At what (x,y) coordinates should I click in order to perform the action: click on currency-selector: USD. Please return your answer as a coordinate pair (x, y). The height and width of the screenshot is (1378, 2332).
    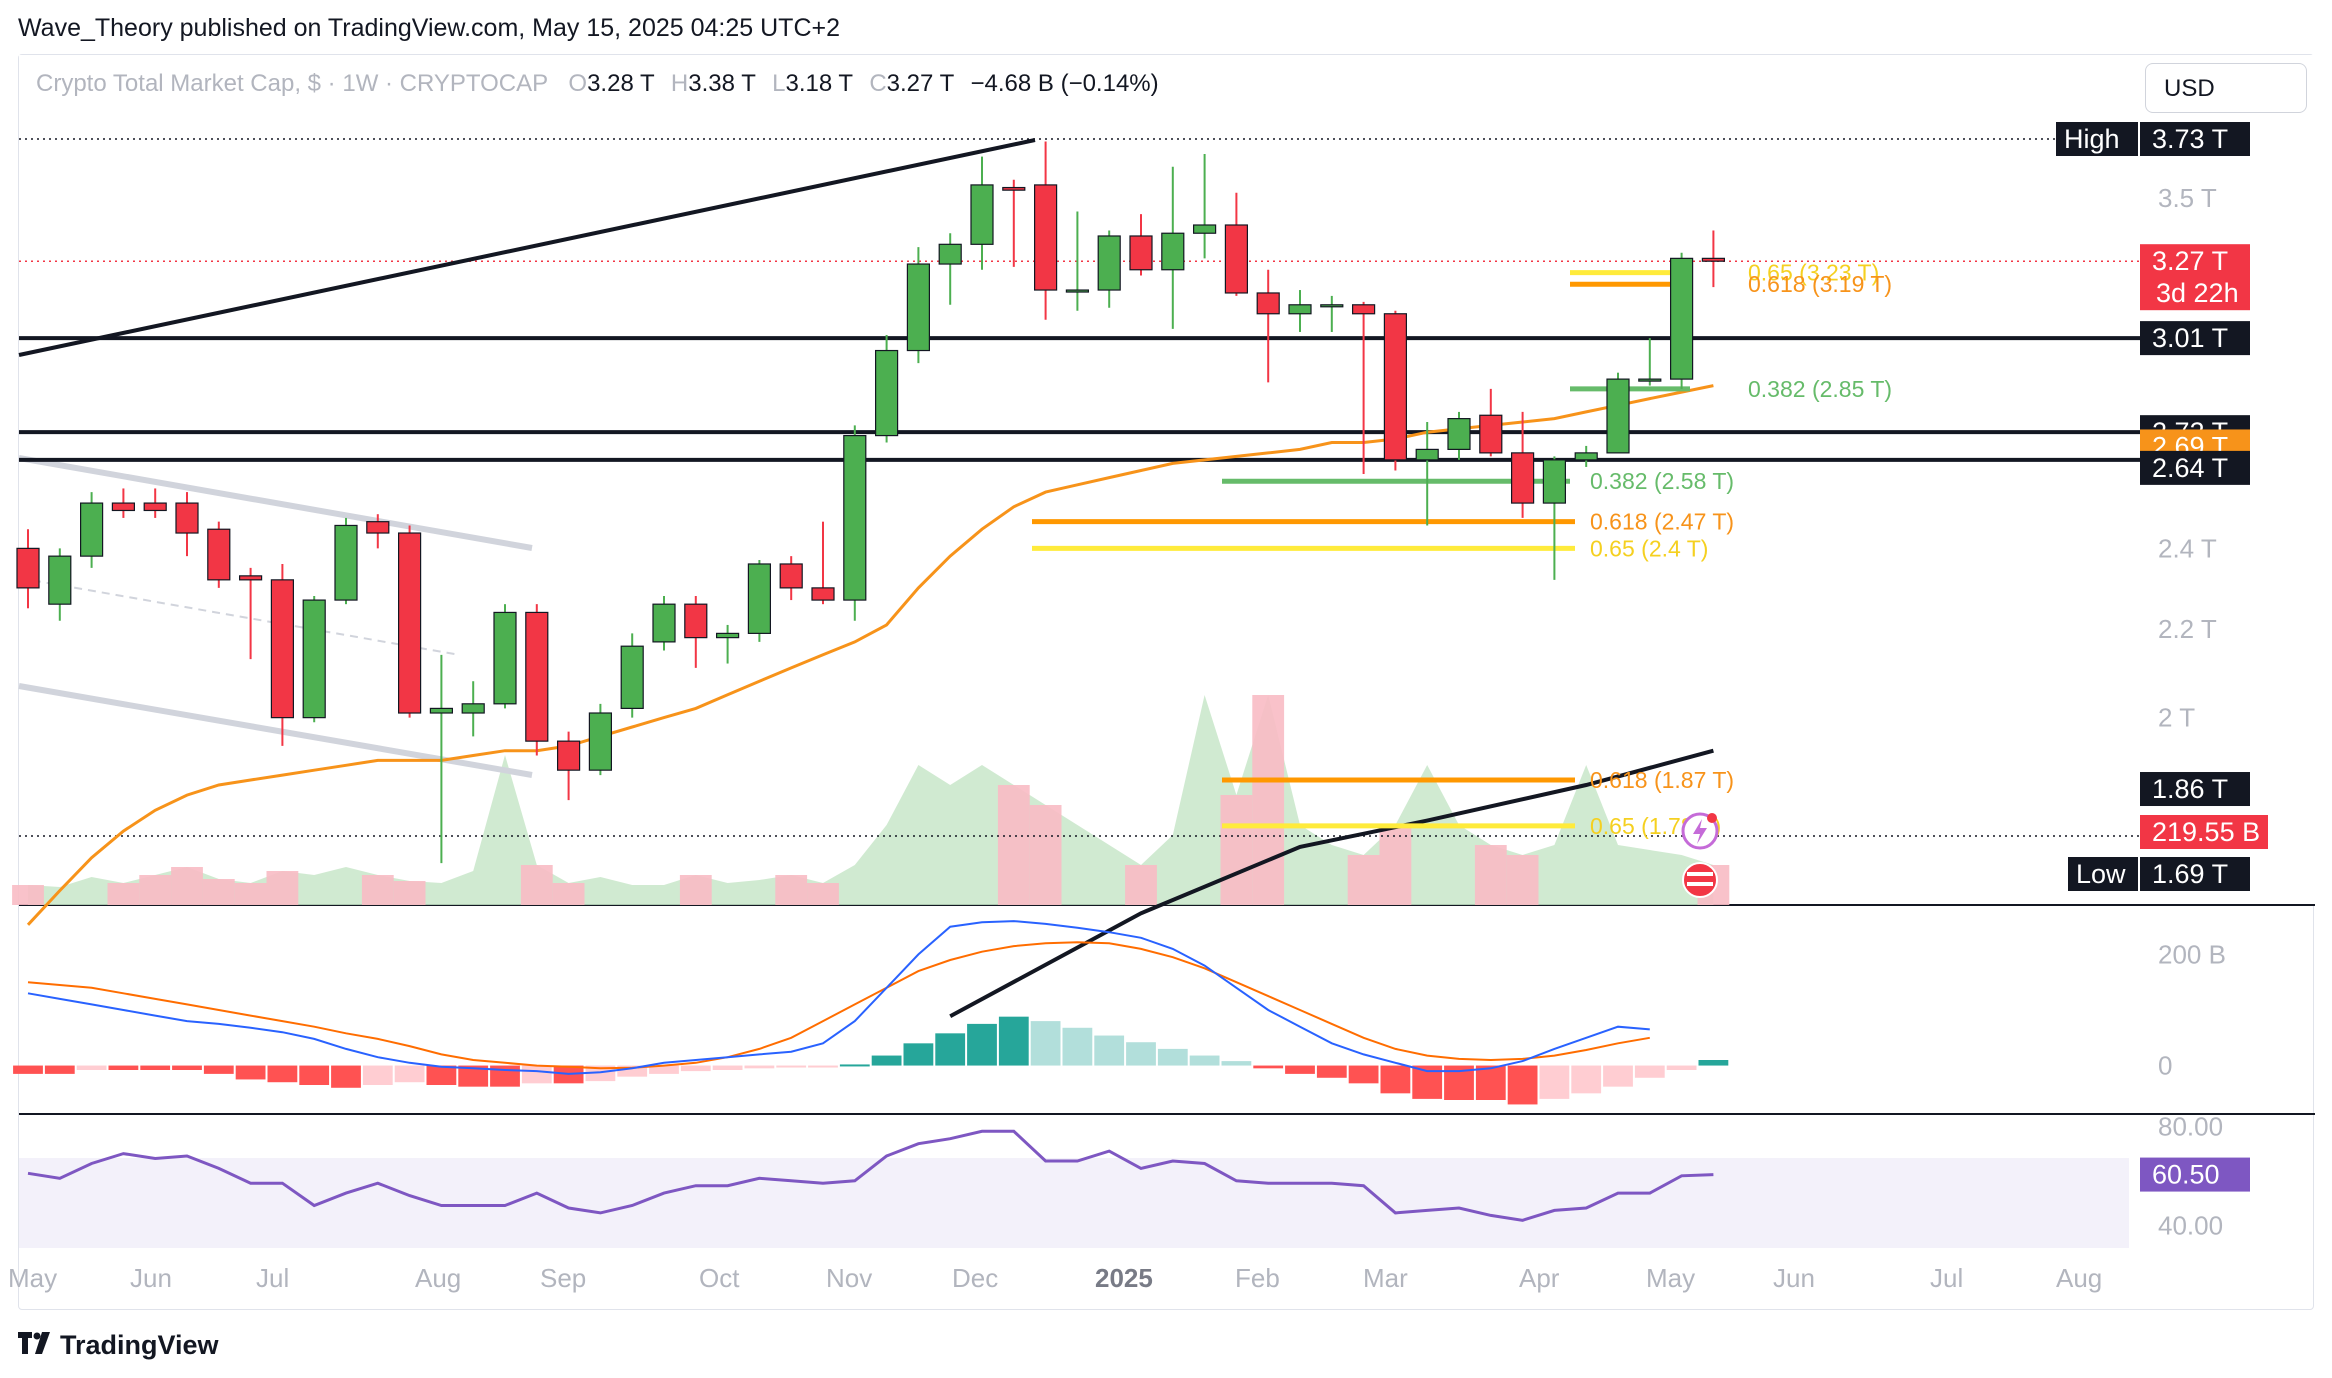
    Looking at the image, I should click on (2226, 88).